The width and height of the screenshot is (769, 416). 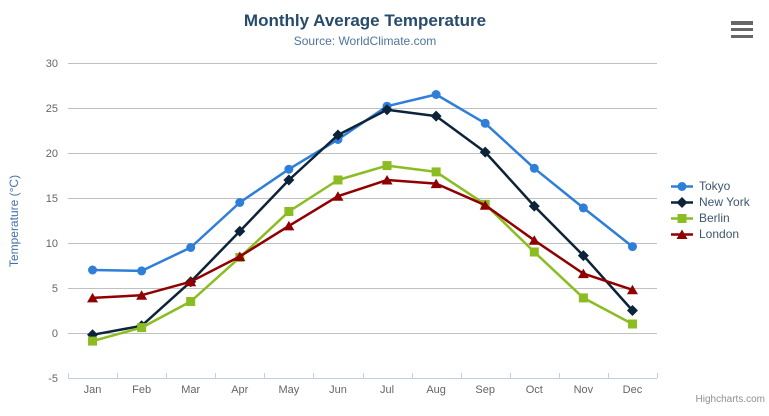 I want to click on legend-item-tokyo: Tokyo, so click(x=710, y=186).